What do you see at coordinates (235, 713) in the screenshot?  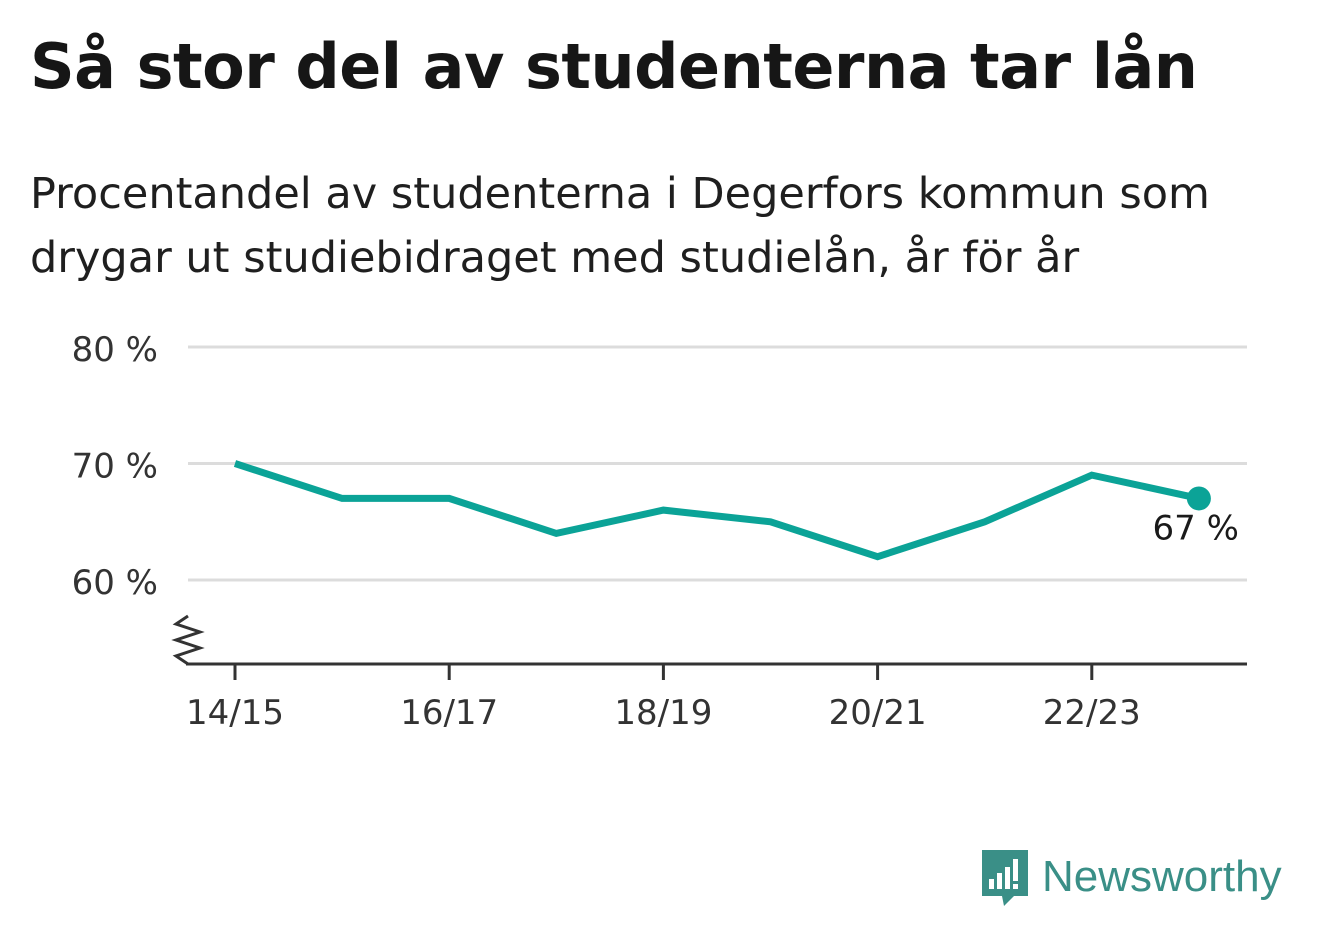 I see `x-tick-label: 14/15` at bounding box center [235, 713].